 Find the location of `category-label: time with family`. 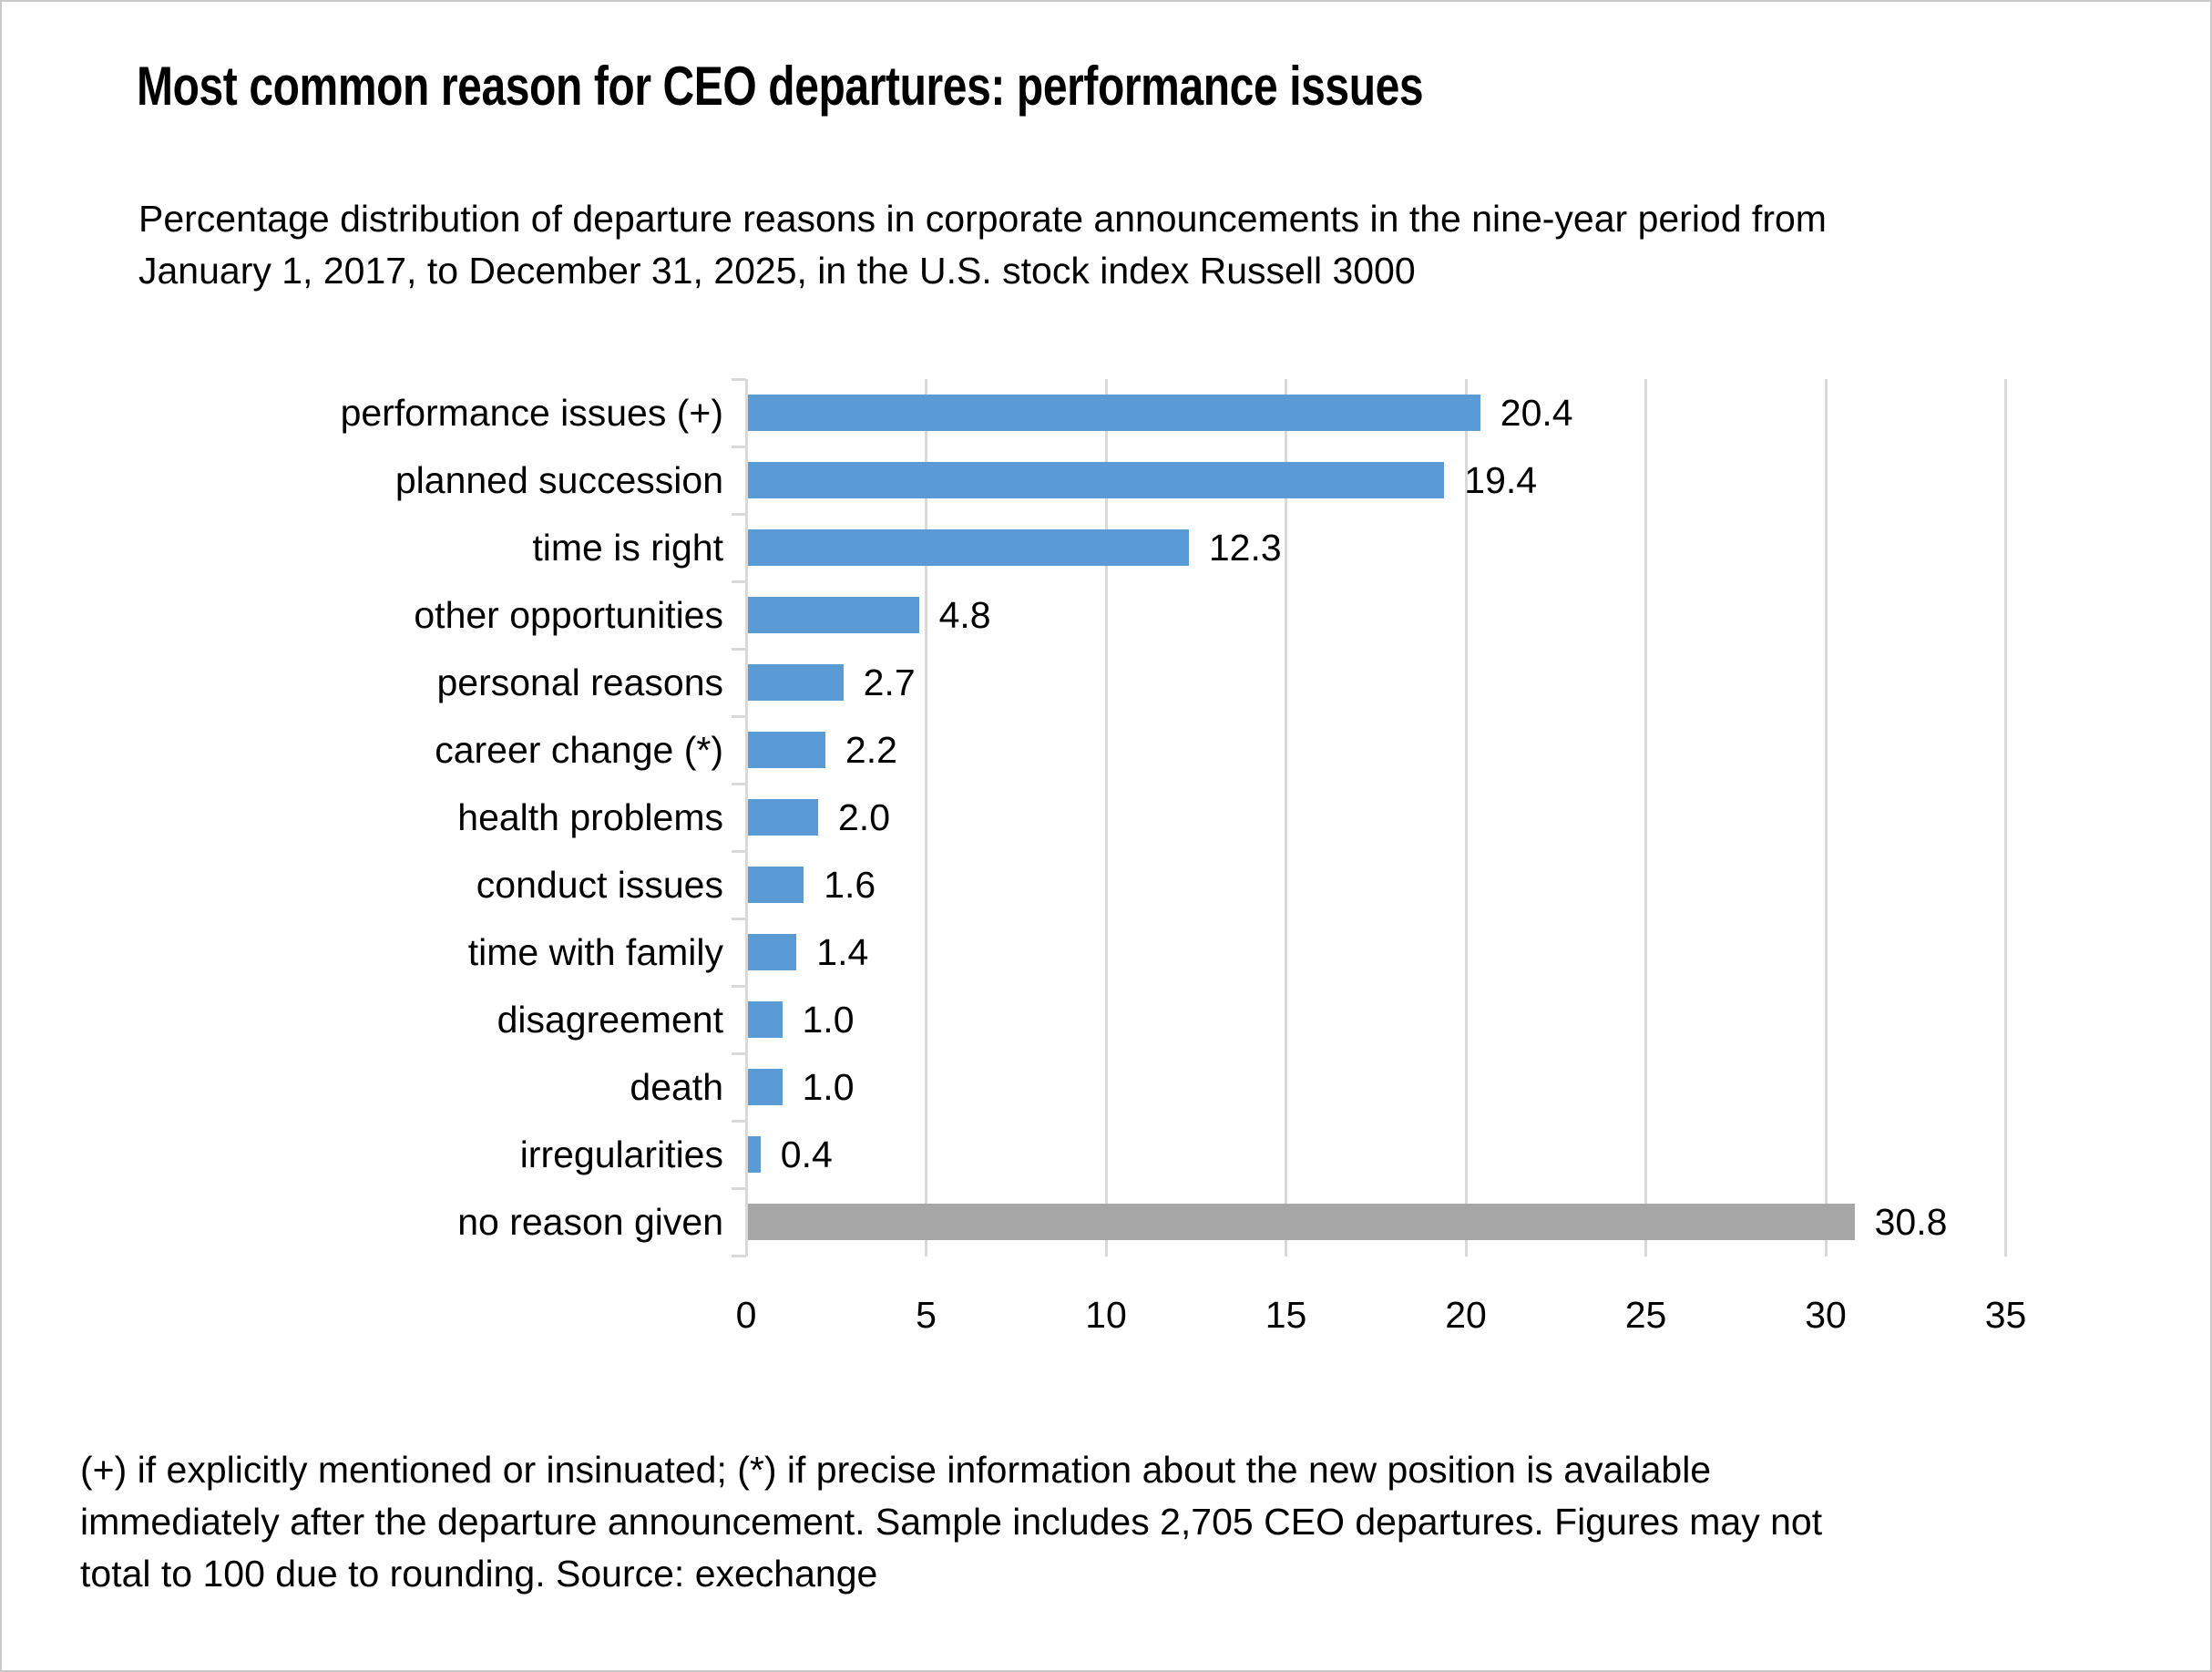

category-label: time with family is located at coordinates (595, 952).